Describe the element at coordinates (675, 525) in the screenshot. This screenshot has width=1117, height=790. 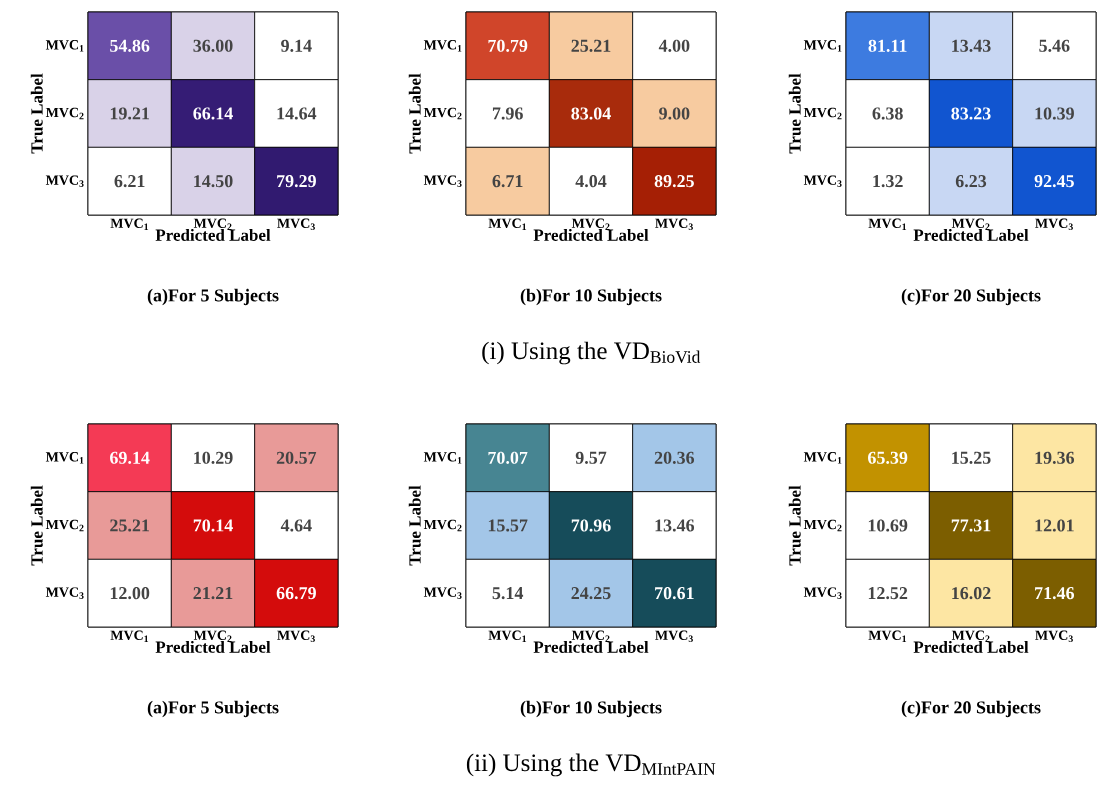
I see `data-label: 13.46` at that location.